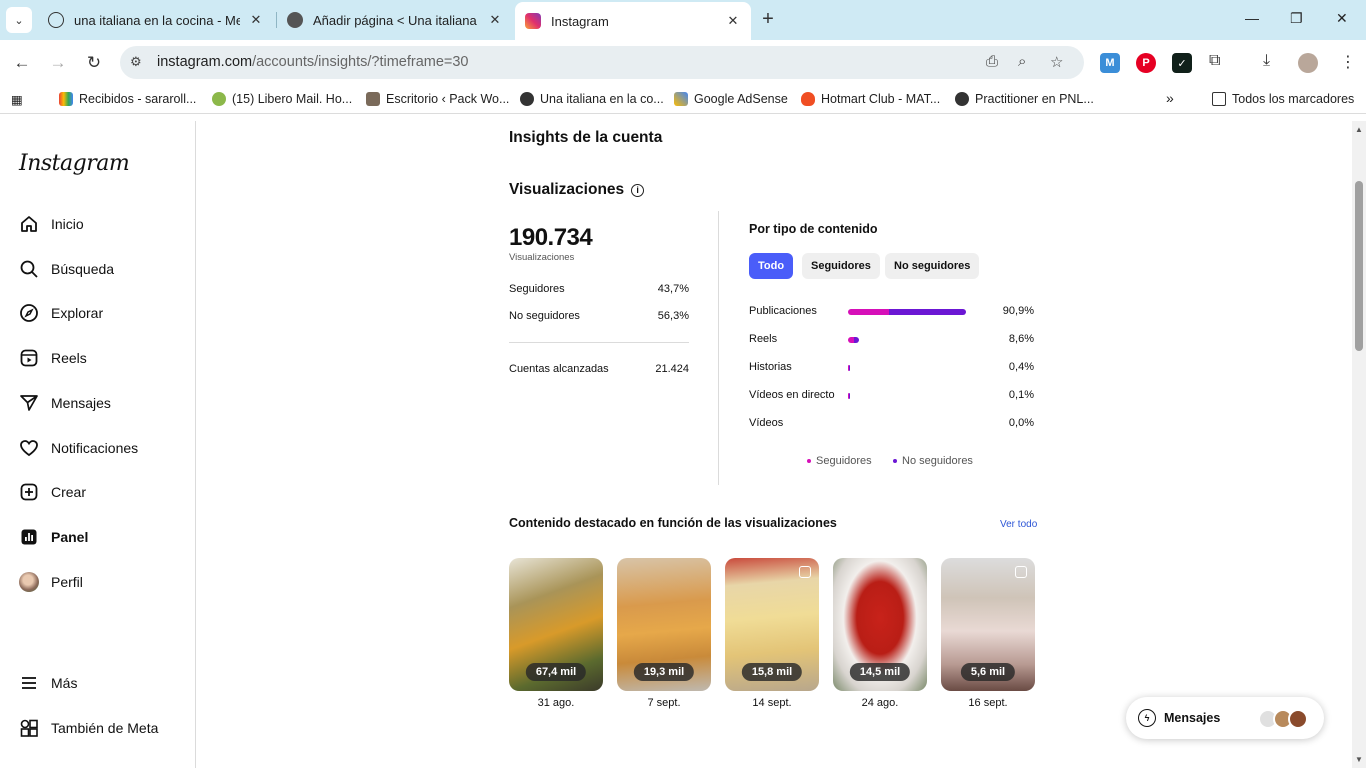 The width and height of the screenshot is (1366, 768). I want to click on nav-label: Búsqueda, so click(83, 269).